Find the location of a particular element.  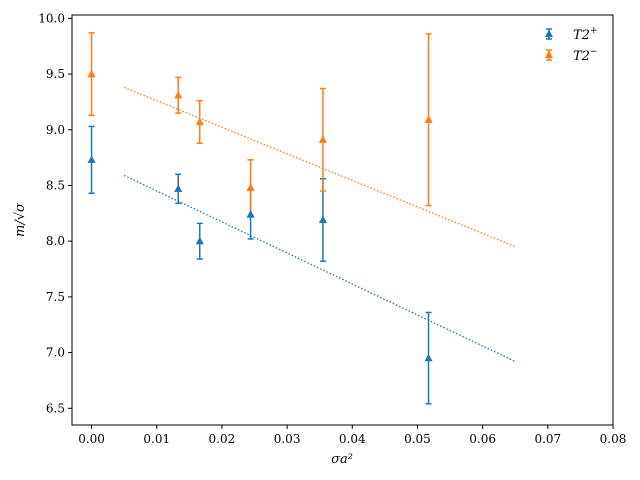

y-tick-label: 7.0 is located at coordinates (55, 353).